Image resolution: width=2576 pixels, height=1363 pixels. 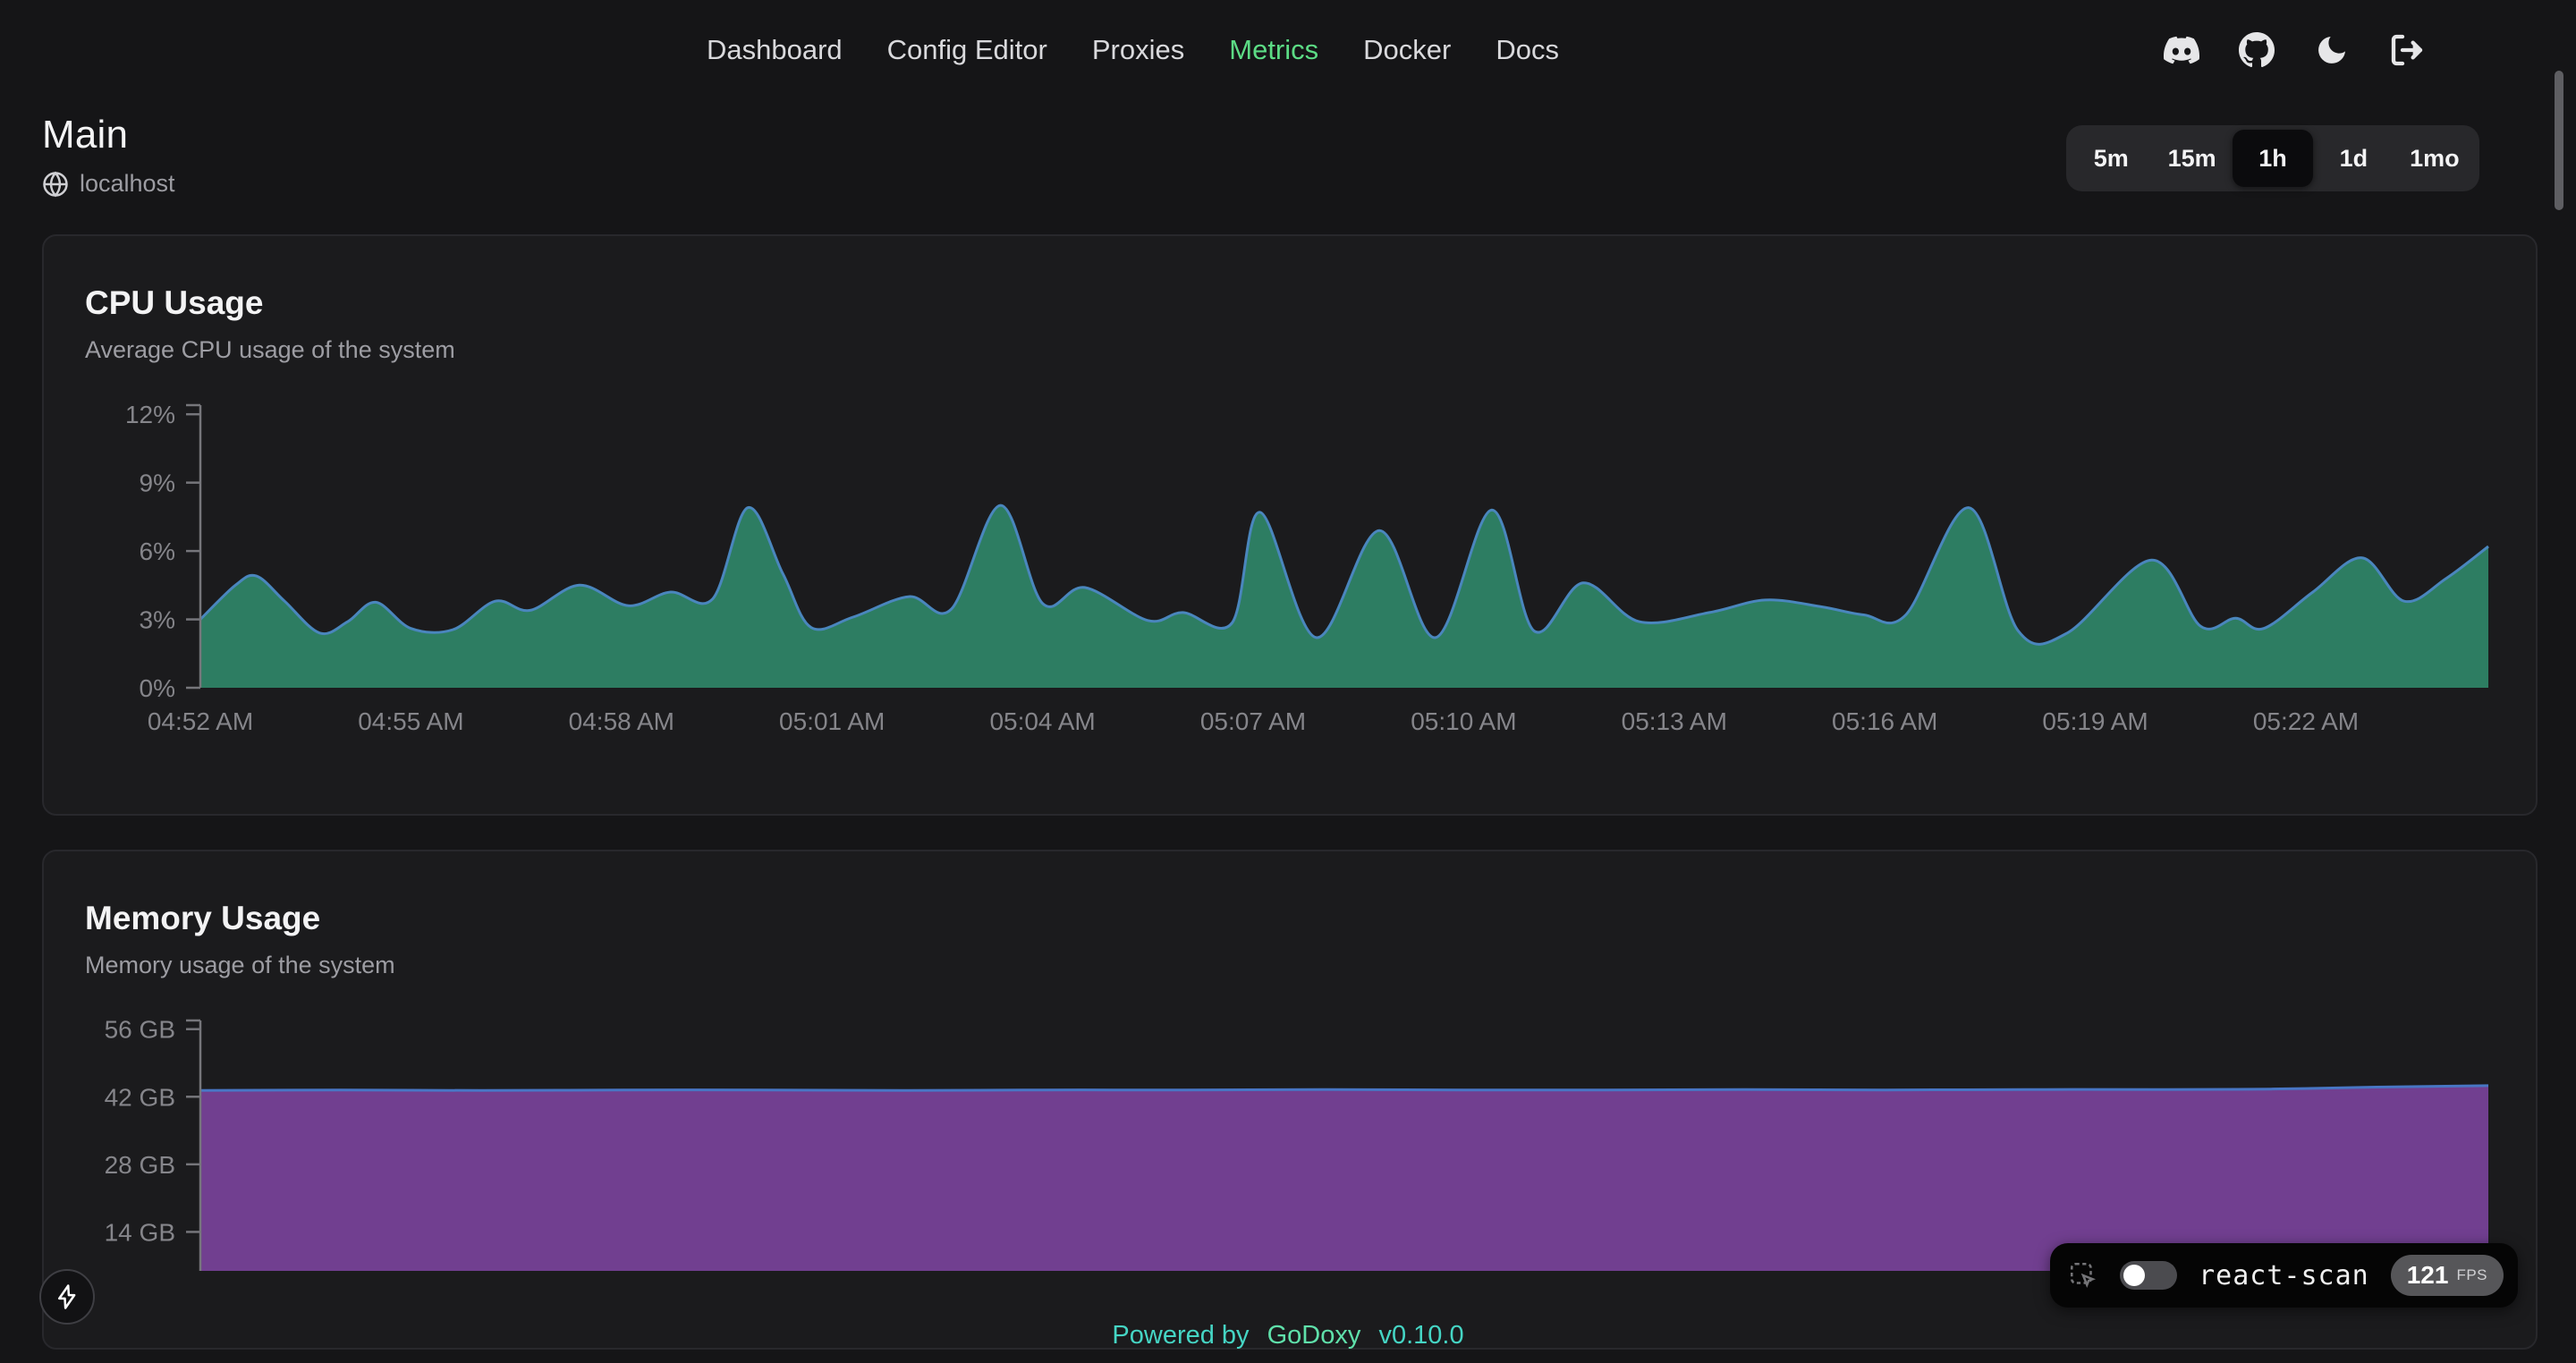 I want to click on globe-icon, so click(x=55, y=184).